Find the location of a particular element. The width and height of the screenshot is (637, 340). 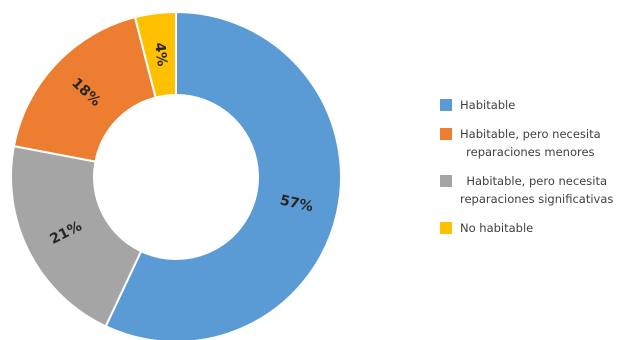

slice-no-habitable is located at coordinates (155, 54).